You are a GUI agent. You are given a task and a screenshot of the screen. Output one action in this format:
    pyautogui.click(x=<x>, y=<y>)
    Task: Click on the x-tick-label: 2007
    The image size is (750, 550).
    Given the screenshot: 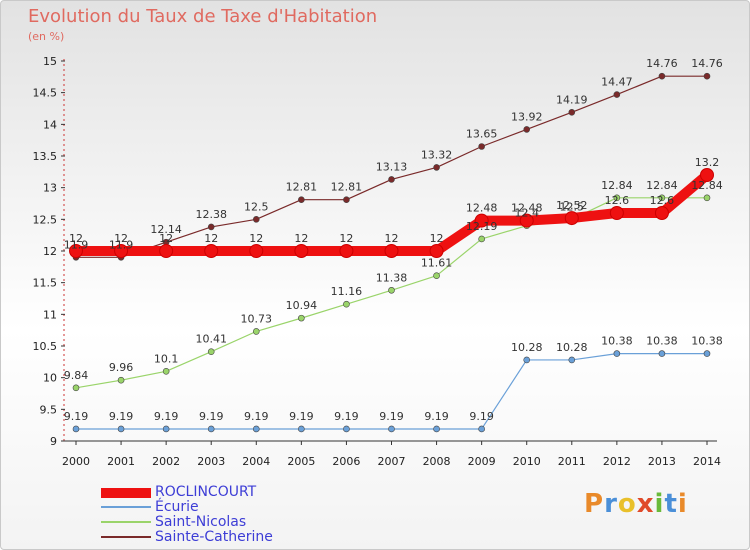 What is the action you would take?
    pyautogui.click(x=392, y=461)
    